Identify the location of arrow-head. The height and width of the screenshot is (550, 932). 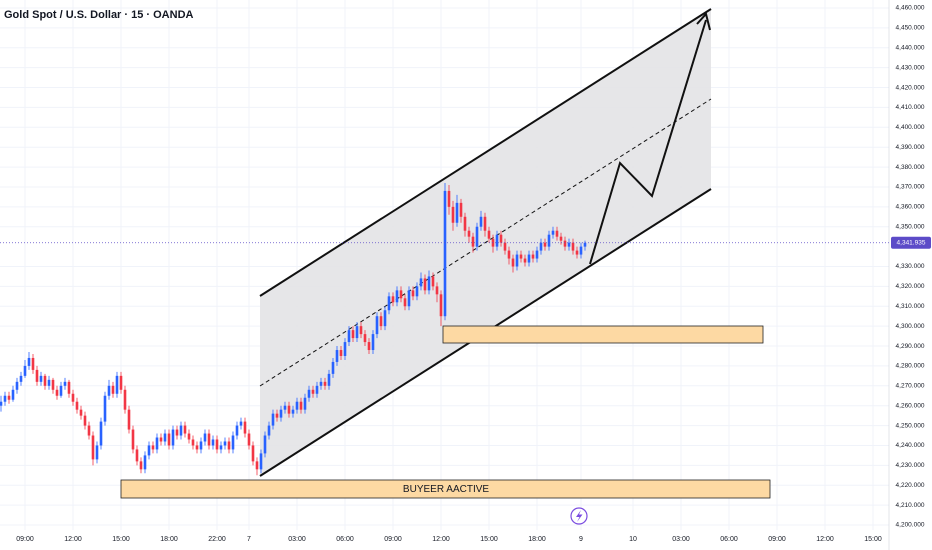
(703, 21).